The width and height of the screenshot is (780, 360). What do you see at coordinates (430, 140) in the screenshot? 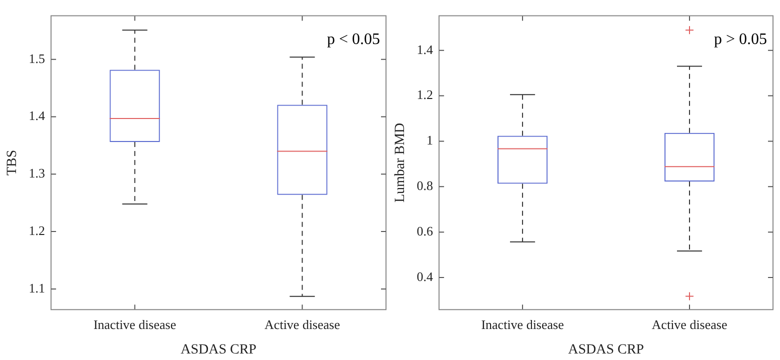
I see `y-tick-label: 1` at bounding box center [430, 140].